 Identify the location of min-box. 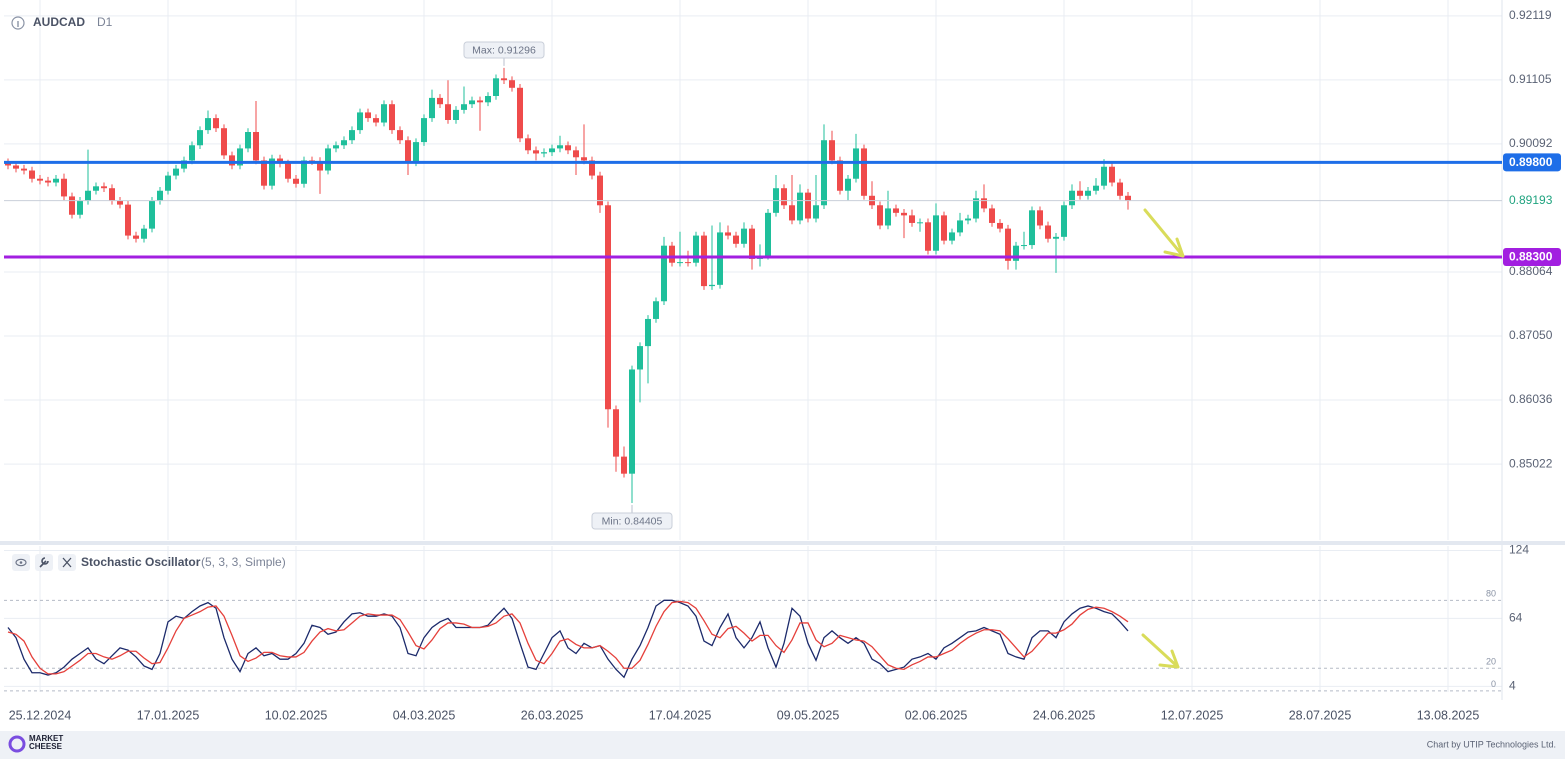
(632, 521).